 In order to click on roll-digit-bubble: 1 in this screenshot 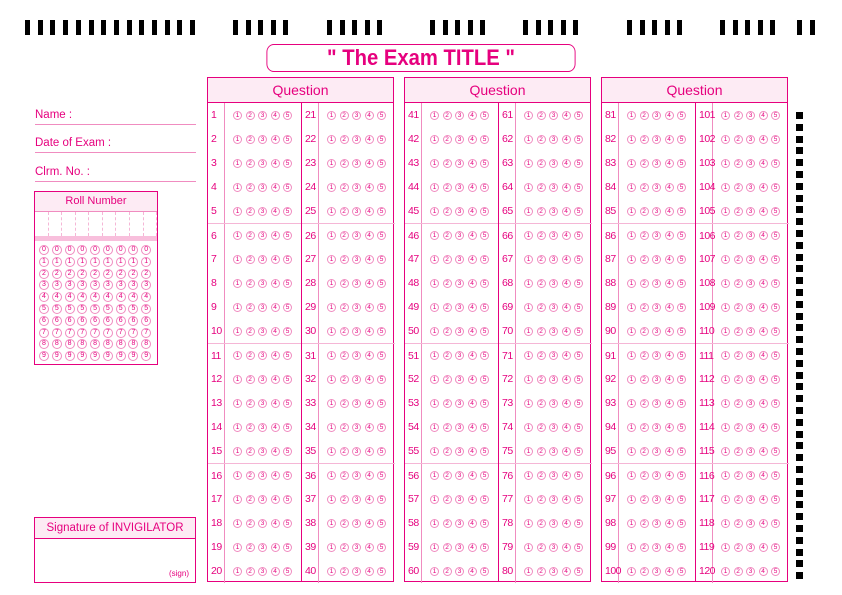, I will do `click(82, 261)`.